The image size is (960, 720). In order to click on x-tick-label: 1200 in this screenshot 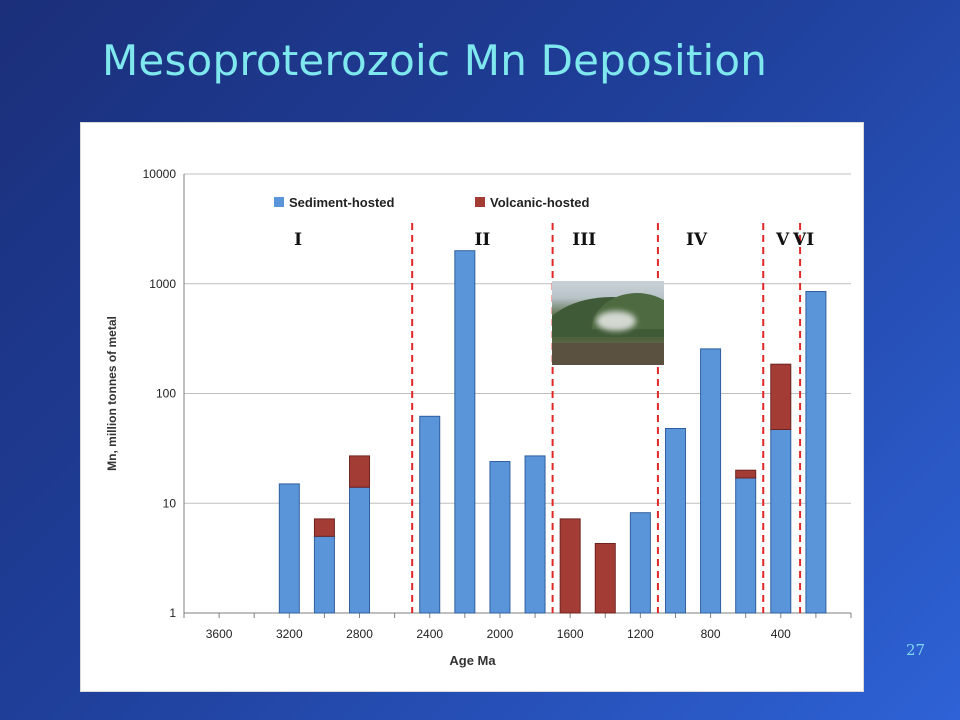, I will do `click(640, 634)`.